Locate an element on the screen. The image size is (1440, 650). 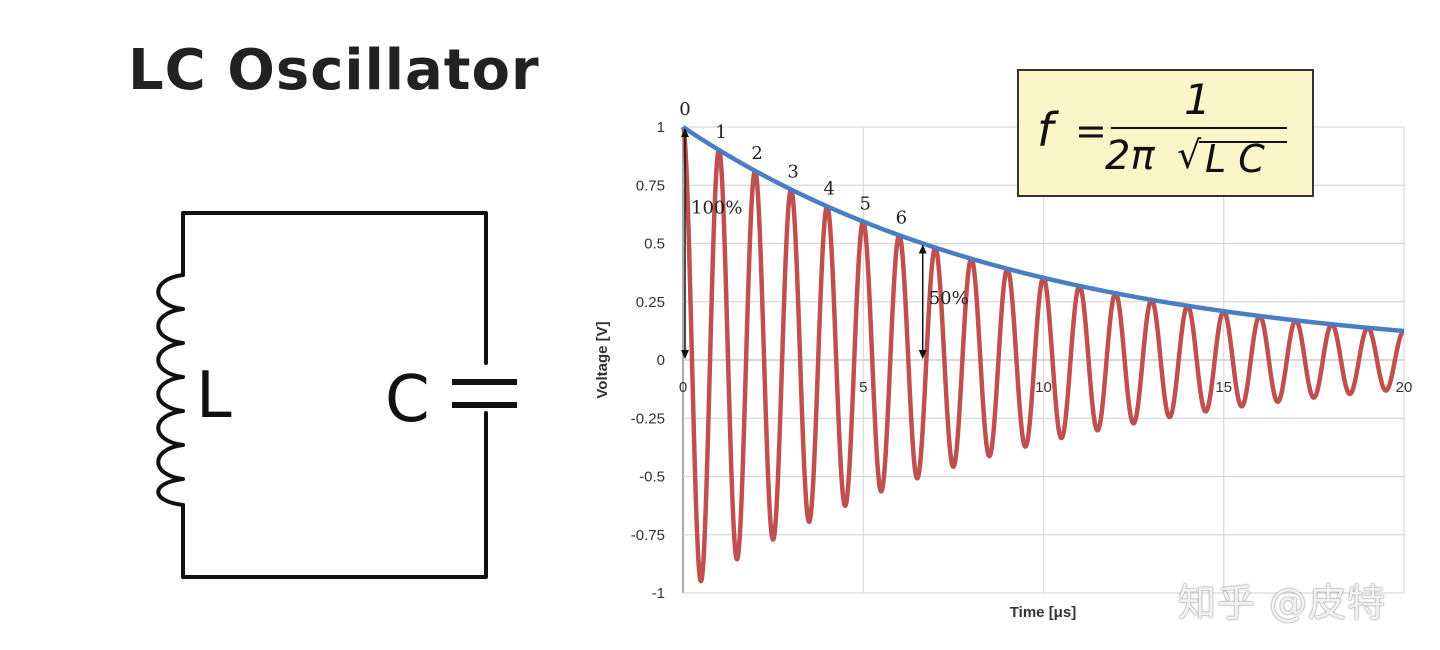
inductor-label: L is located at coordinates (214, 396).